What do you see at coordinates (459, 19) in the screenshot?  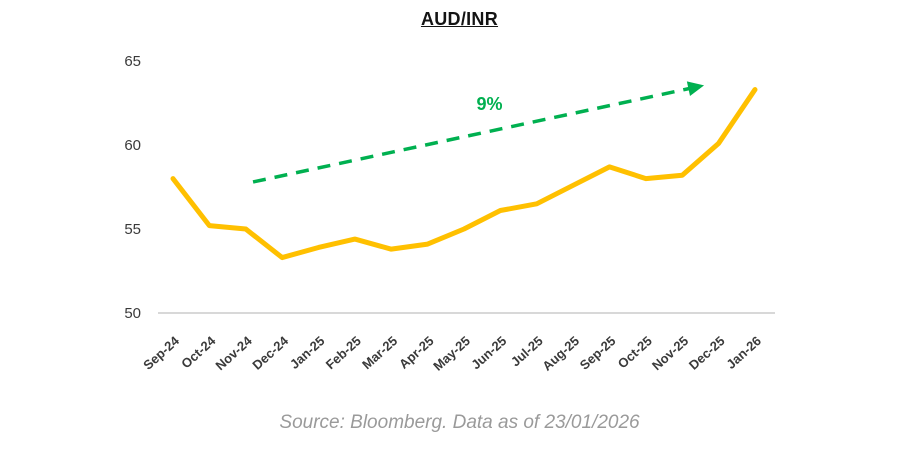 I see `chart-title: AUD/INR` at bounding box center [459, 19].